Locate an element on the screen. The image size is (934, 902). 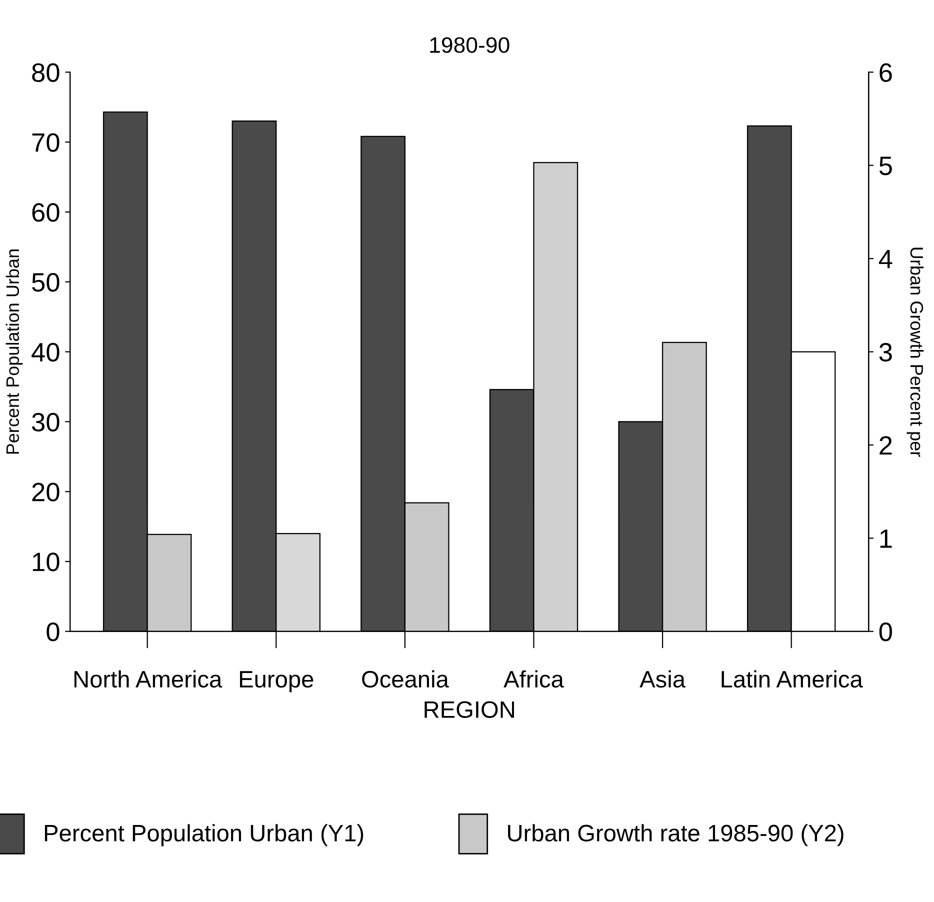
chart-title: 1980-90 is located at coordinates (470, 45).